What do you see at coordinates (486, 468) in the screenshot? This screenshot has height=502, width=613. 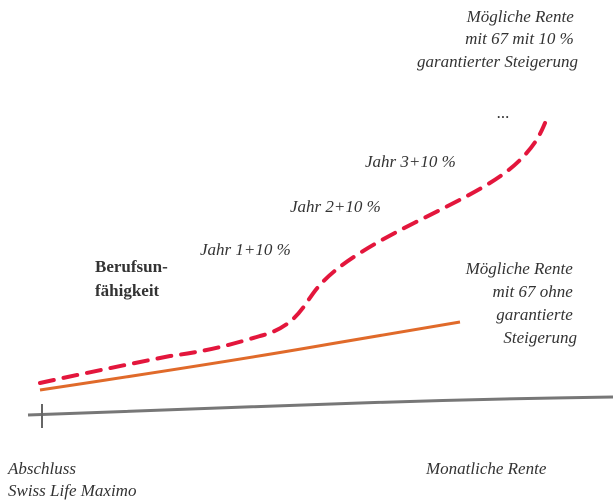 I see `axis-label: Monatliche Rente` at bounding box center [486, 468].